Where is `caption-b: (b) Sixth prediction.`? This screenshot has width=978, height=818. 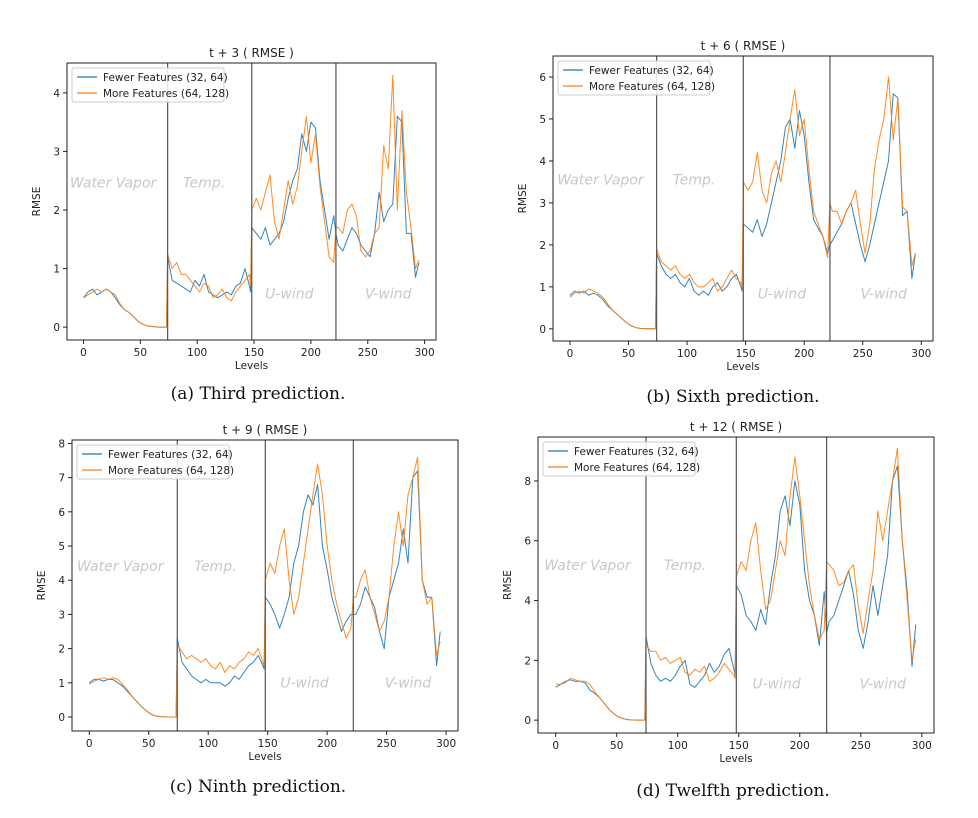
caption-b: (b) Sixth prediction. is located at coordinates (733, 397).